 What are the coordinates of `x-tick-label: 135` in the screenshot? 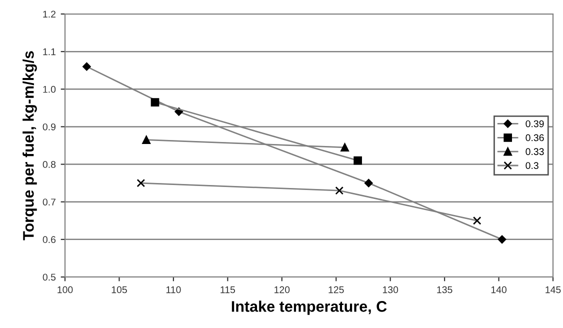 It's located at (444, 290).